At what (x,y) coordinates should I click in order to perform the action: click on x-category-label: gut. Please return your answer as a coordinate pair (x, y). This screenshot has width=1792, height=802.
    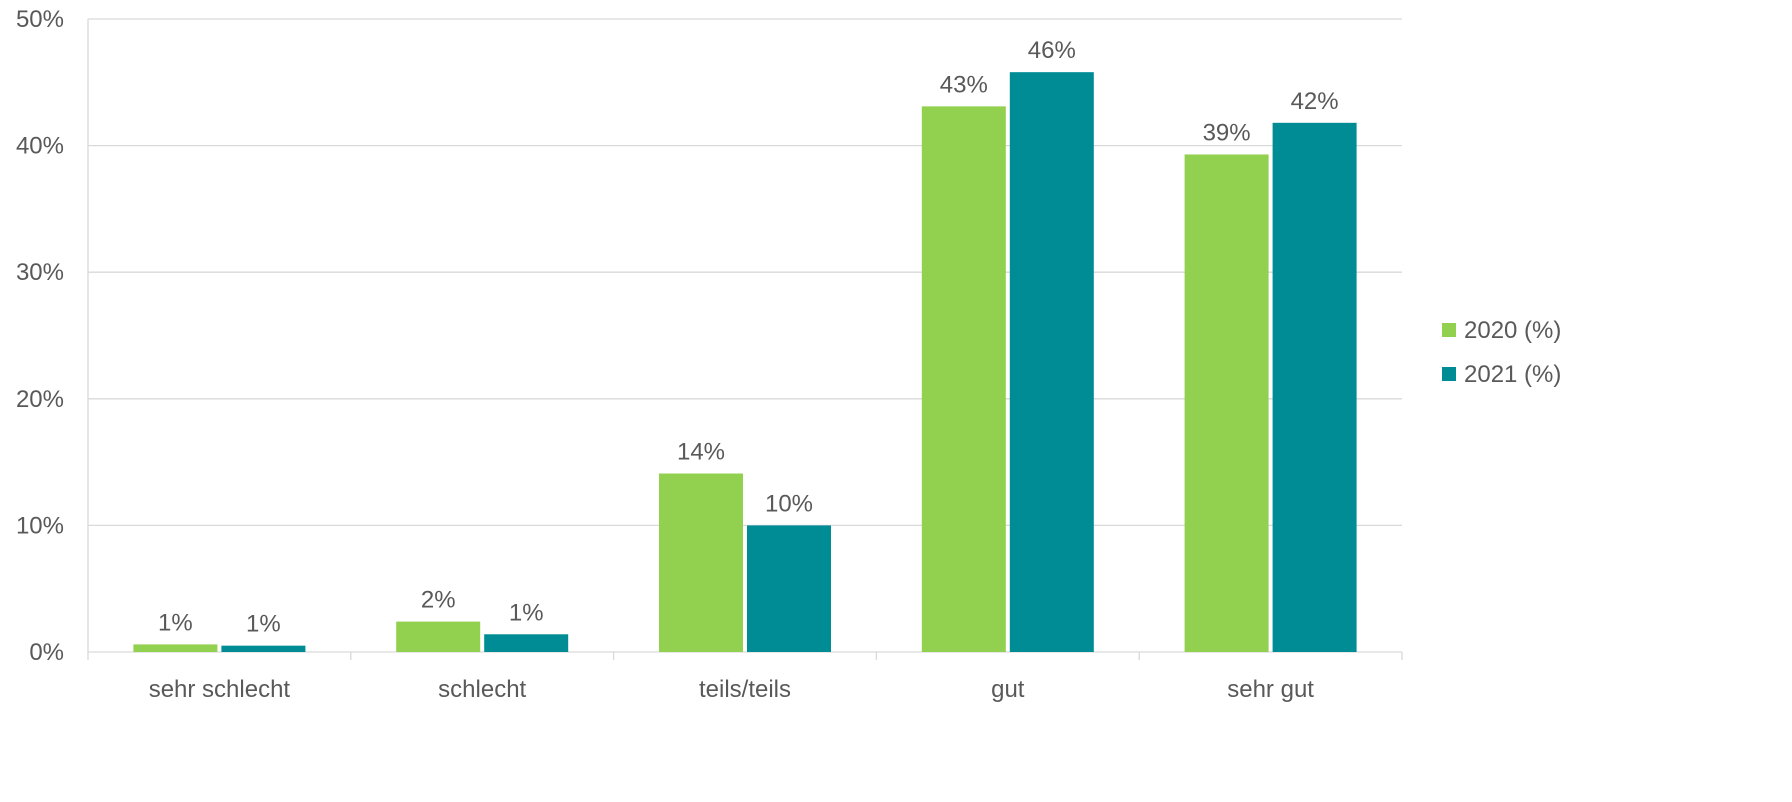
    Looking at the image, I should click on (1008, 689).